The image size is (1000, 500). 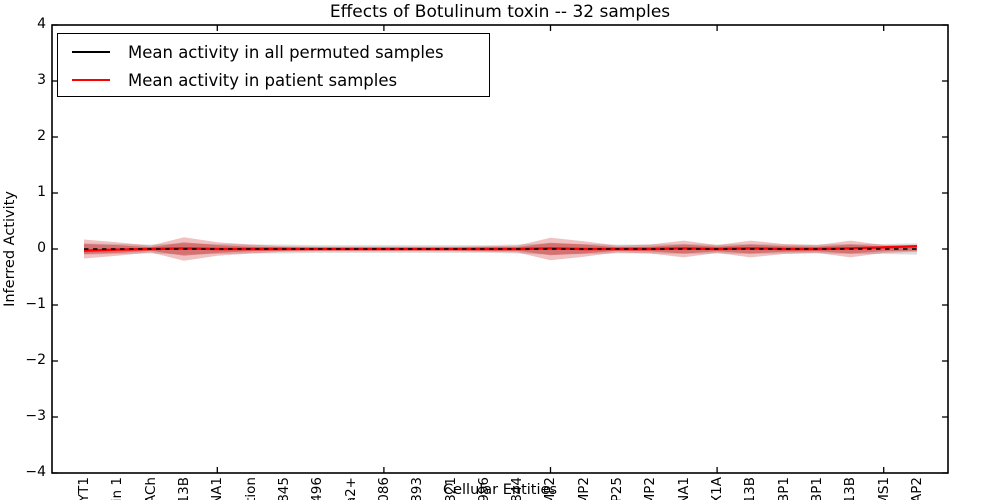 I want to click on y-tick-label: 1, so click(x=41, y=192).